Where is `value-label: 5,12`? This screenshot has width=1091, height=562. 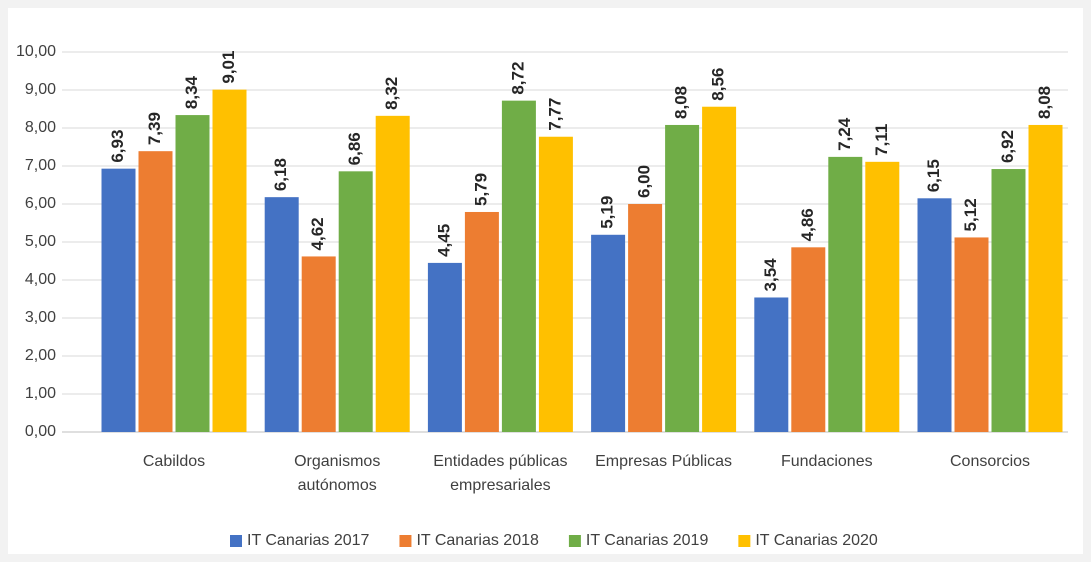
value-label: 5,12 is located at coordinates (970, 214).